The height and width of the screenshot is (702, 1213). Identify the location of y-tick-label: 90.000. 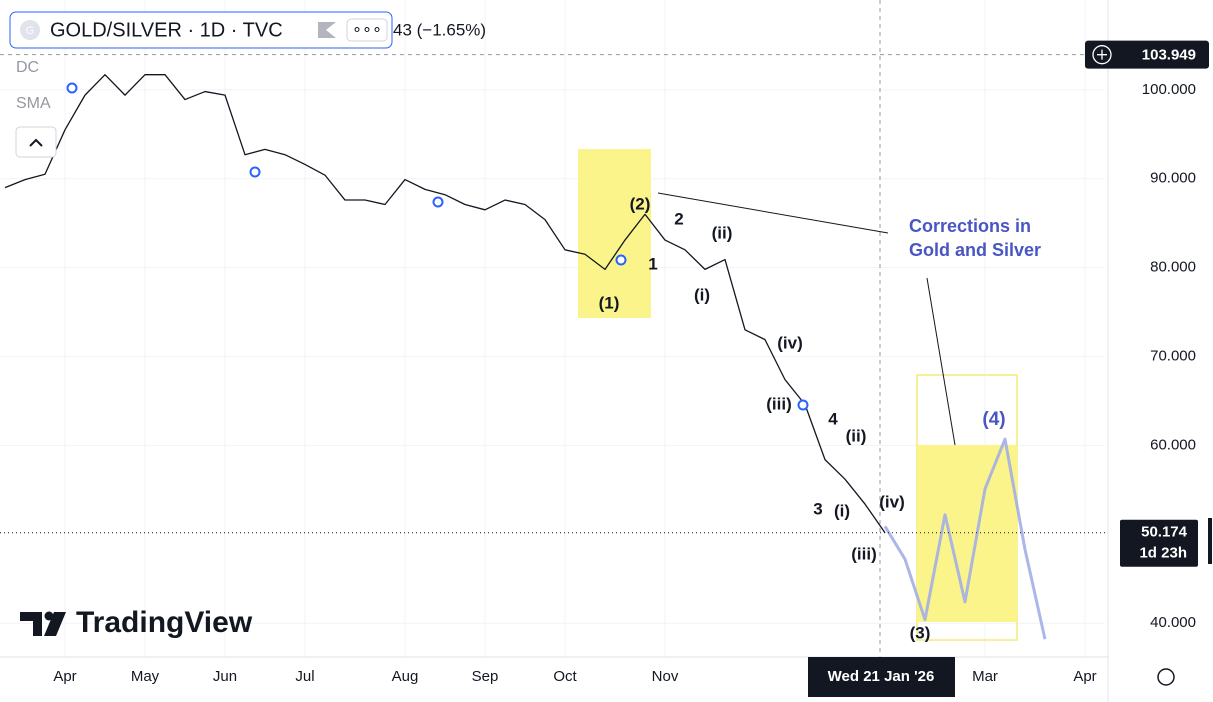
(1173, 178).